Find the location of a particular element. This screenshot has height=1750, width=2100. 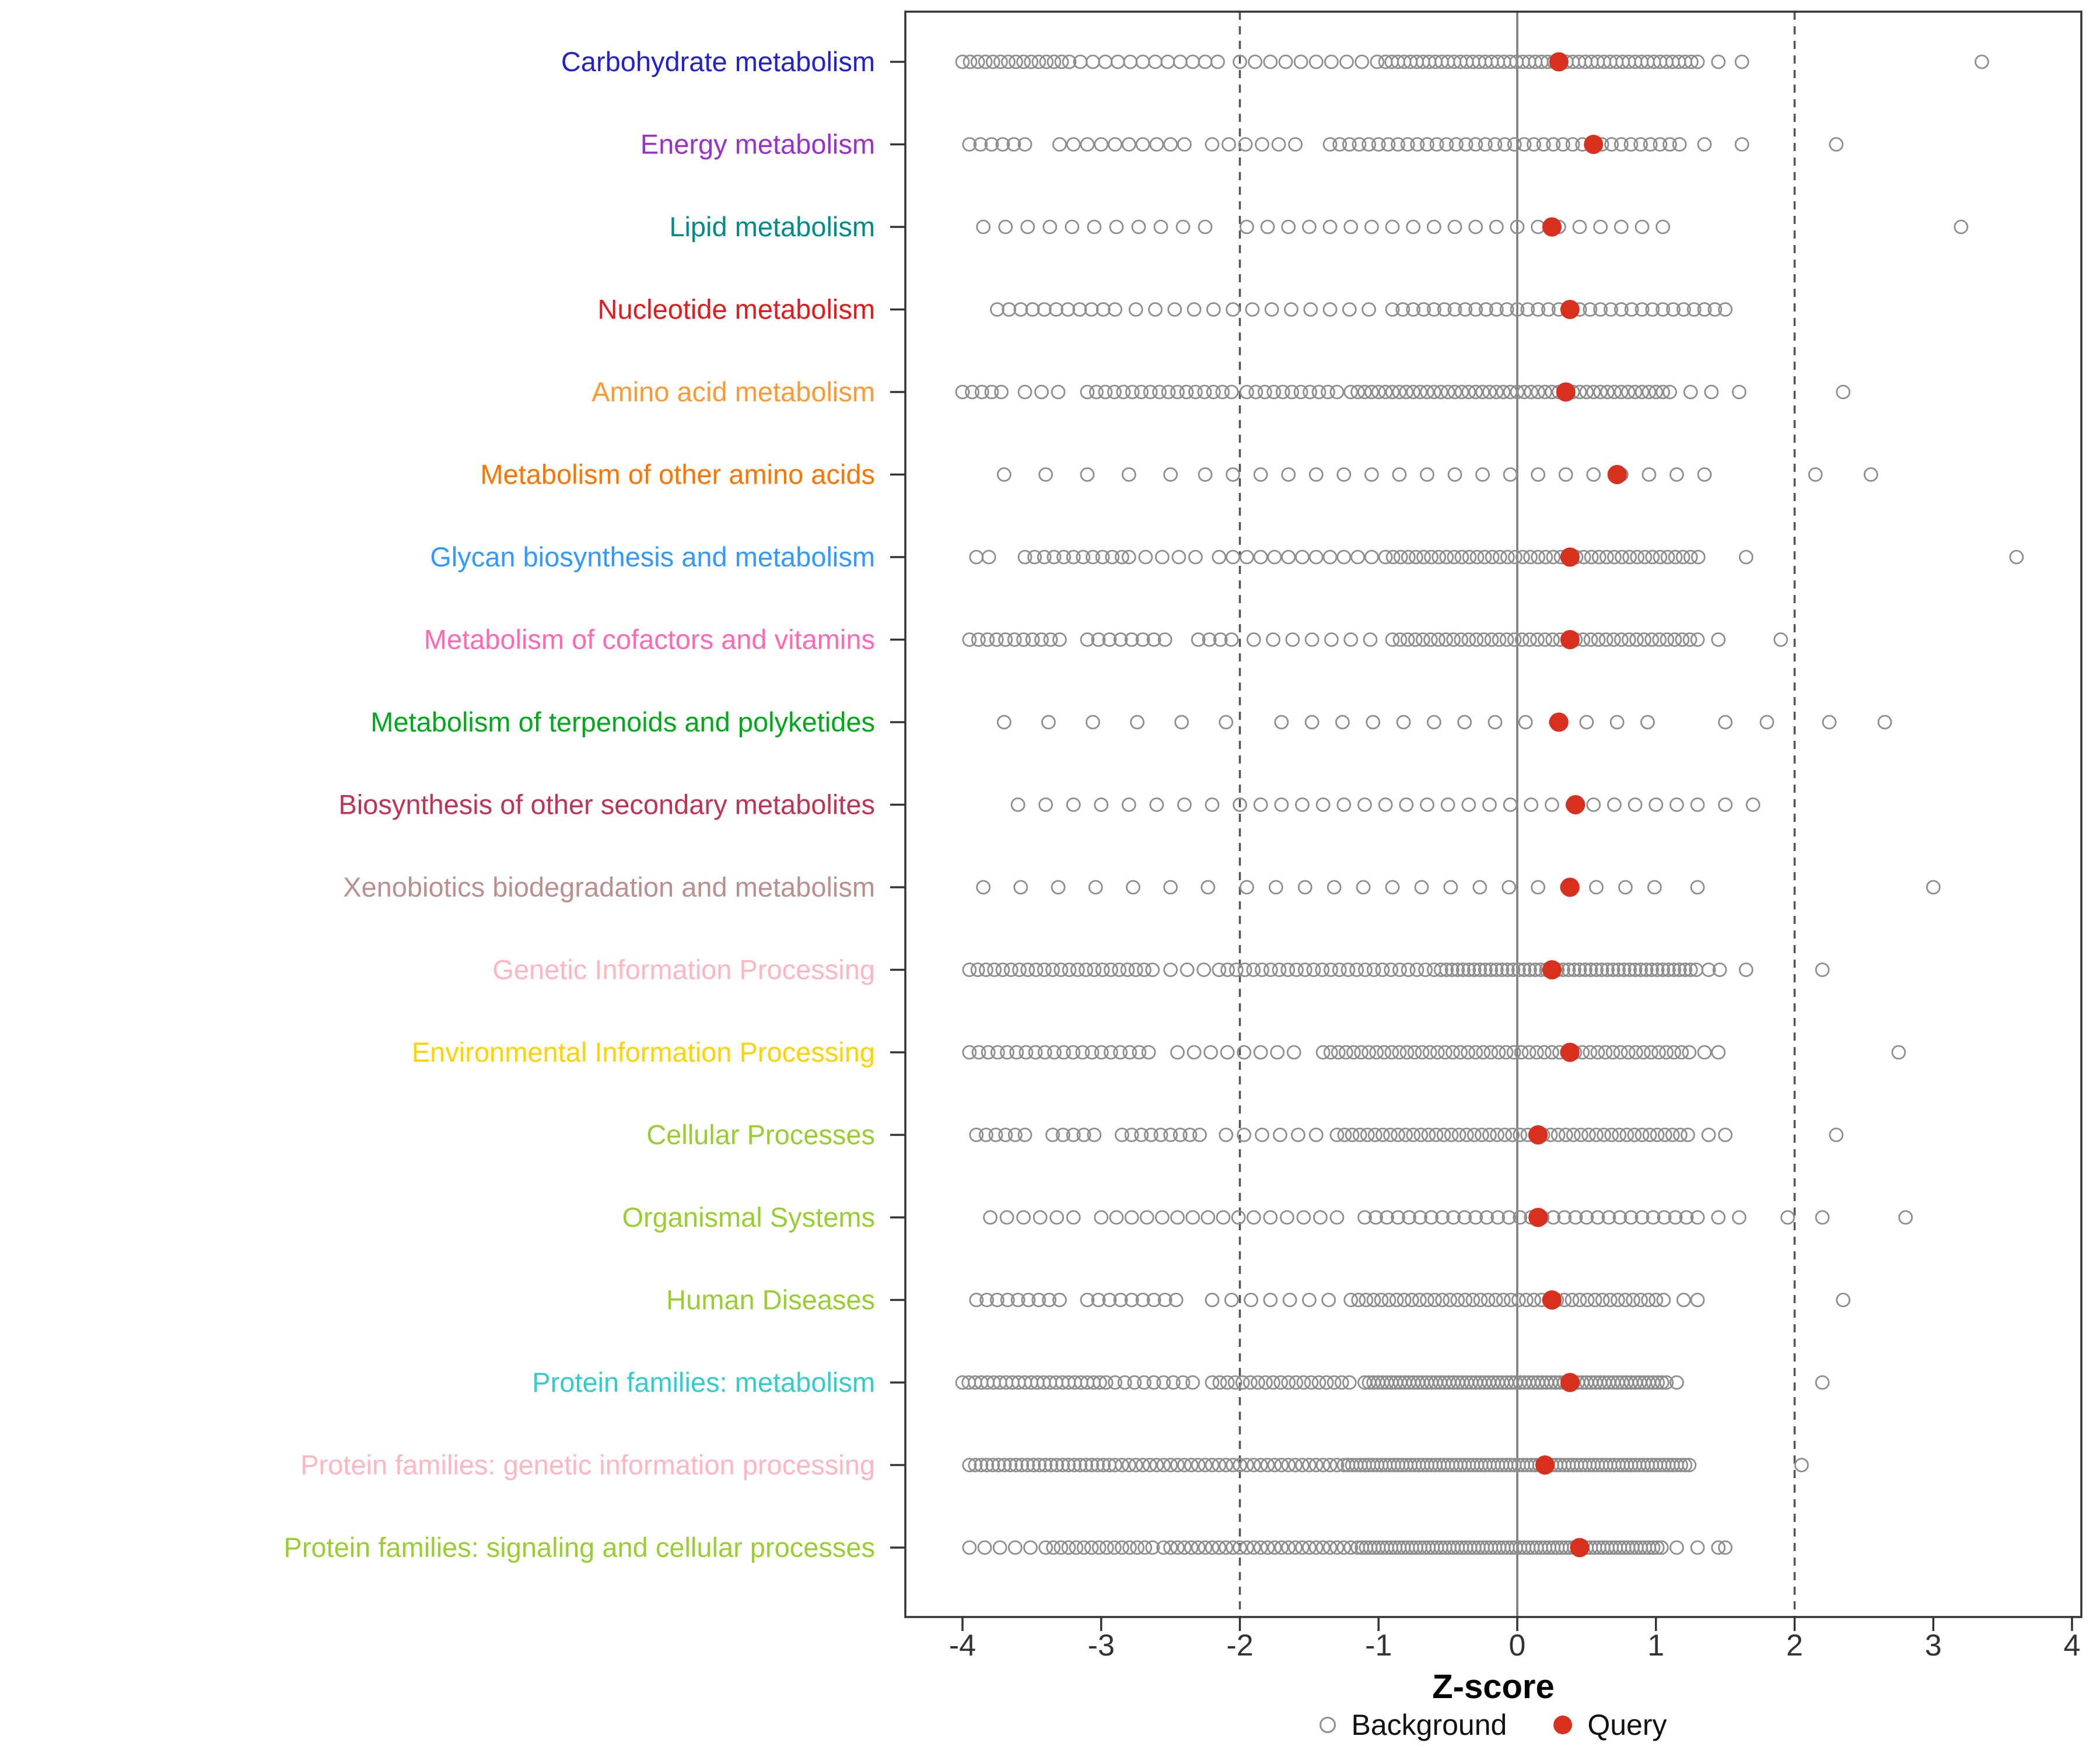

x-tick-label: -3 is located at coordinates (1101, 1645).